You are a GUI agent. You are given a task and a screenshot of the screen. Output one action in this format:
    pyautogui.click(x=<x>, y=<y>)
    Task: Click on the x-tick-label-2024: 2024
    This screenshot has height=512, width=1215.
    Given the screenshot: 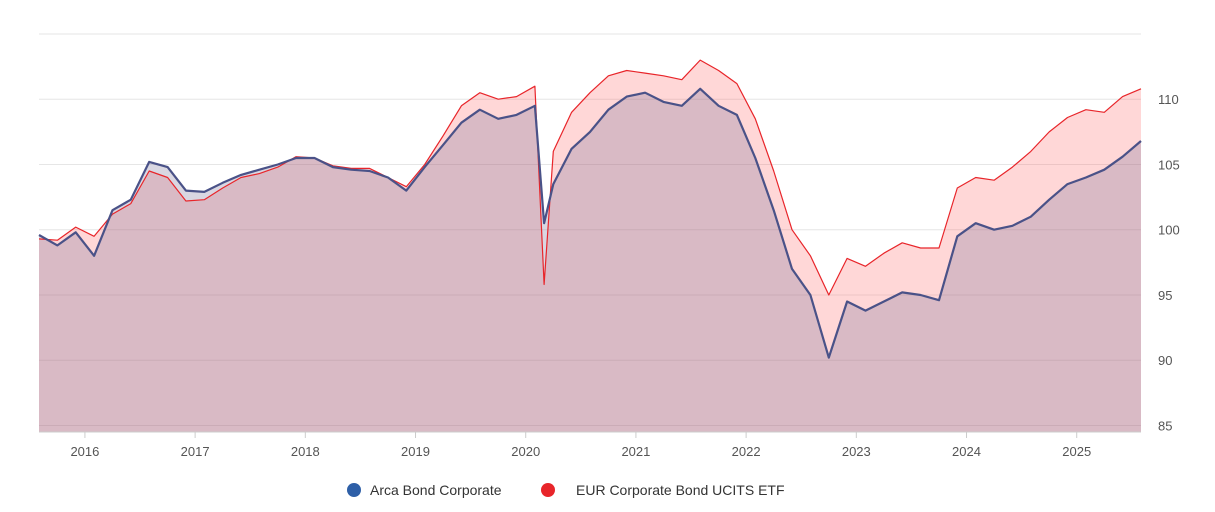 What is the action you would take?
    pyautogui.click(x=966, y=451)
    